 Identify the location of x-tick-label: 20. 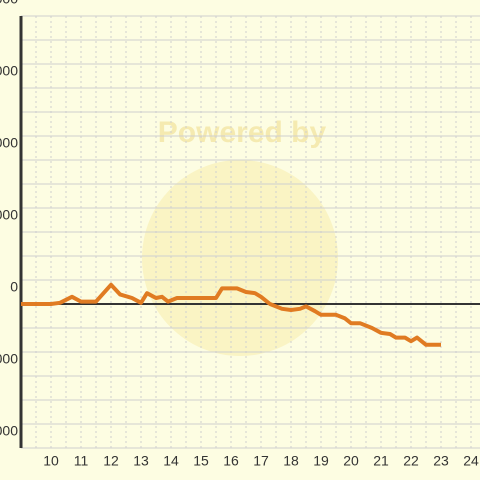
(351, 461).